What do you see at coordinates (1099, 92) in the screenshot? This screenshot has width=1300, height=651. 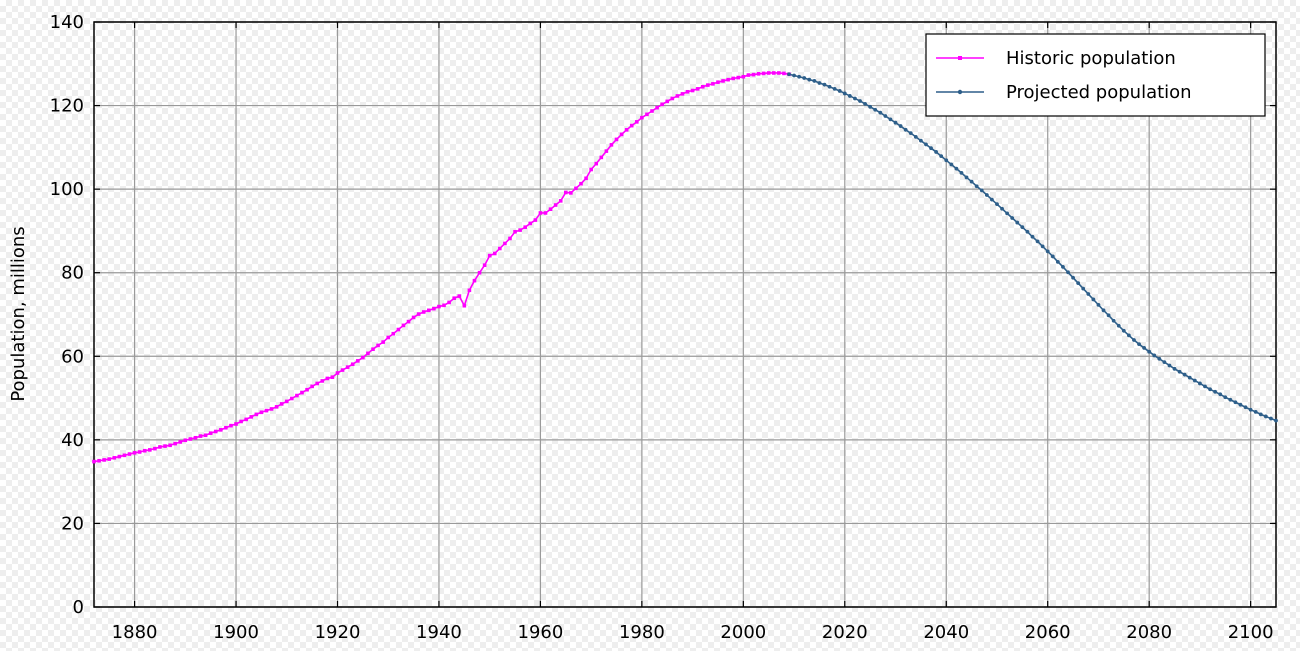 I see `legend-label-projected: Projected population` at bounding box center [1099, 92].